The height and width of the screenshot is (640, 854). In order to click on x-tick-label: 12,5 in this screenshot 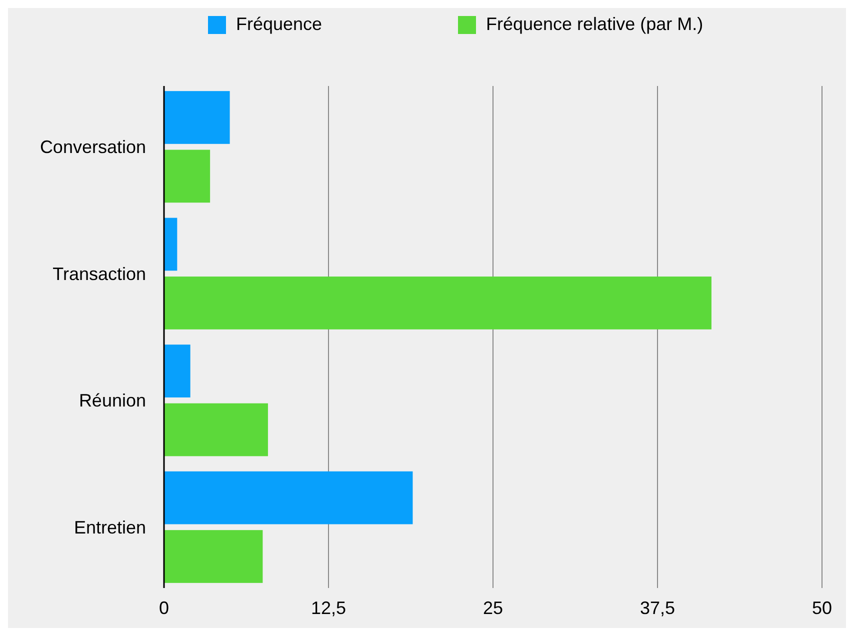, I will do `click(328, 608)`.